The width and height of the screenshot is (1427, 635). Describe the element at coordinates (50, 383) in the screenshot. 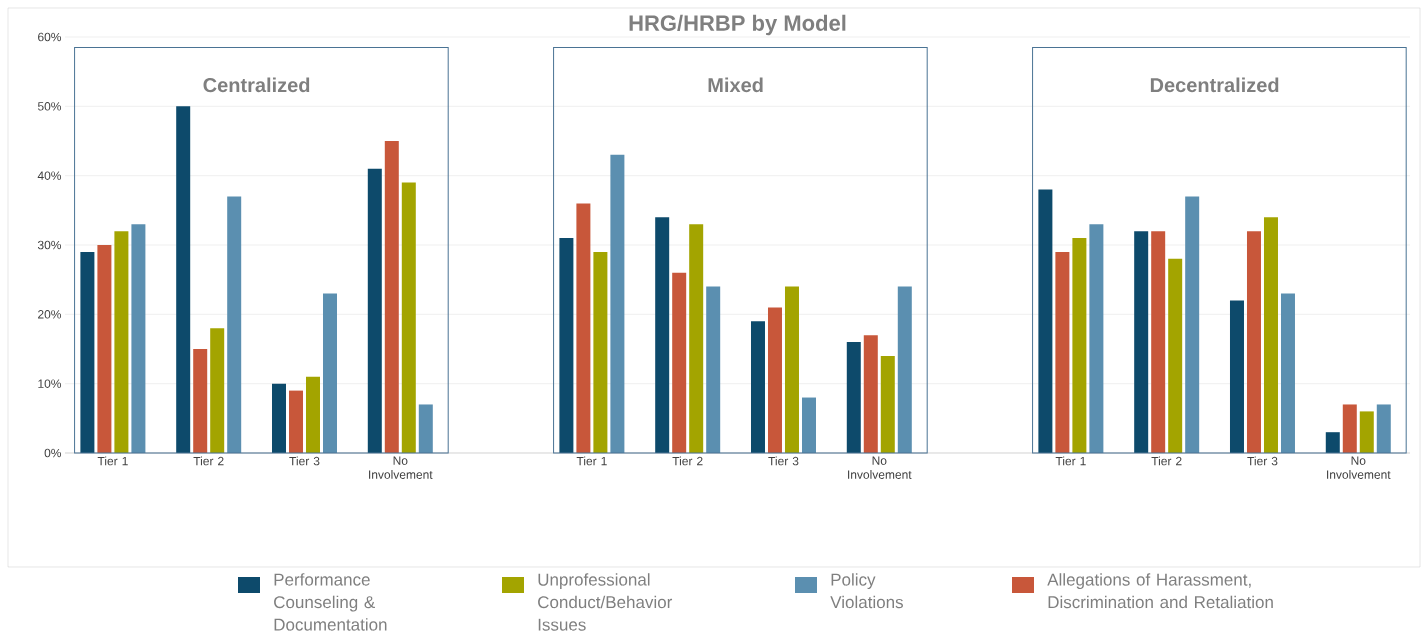

I see `y-tick-label: 10%` at that location.